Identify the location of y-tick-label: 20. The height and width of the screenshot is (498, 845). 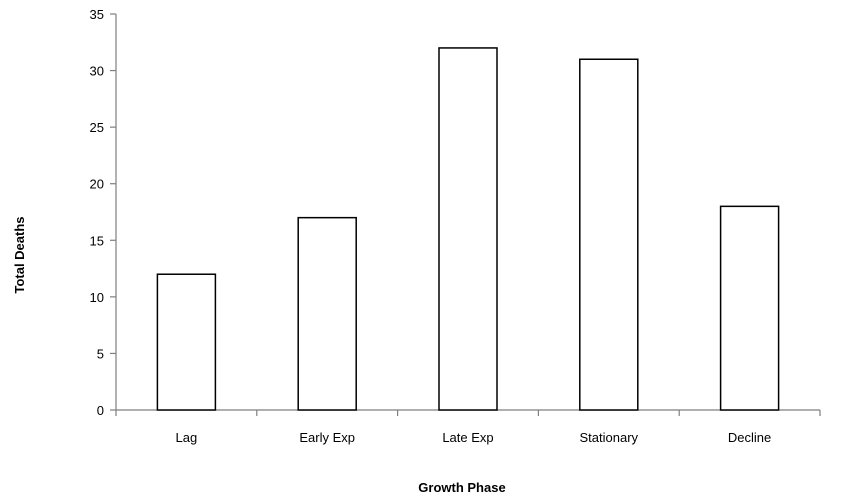
(97, 184).